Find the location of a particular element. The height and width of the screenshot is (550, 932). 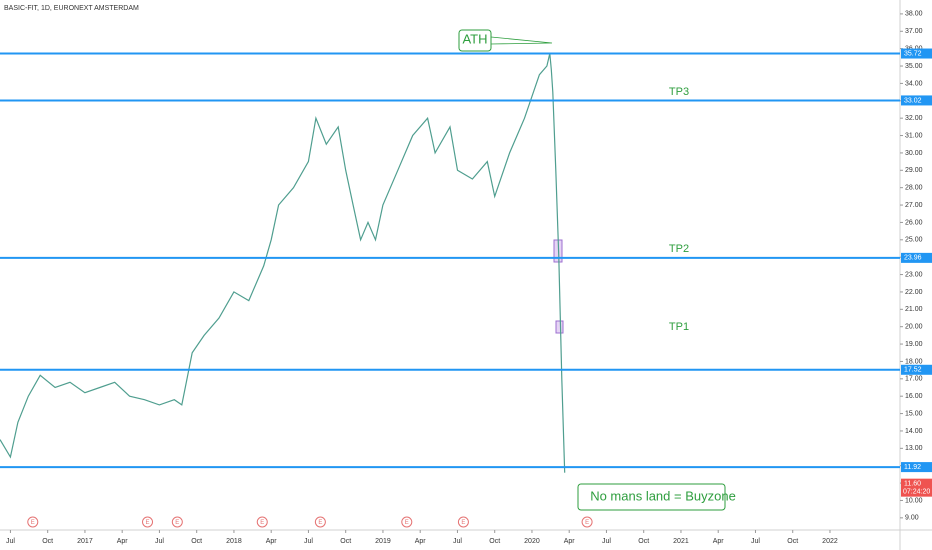

level-label: 23.96 is located at coordinates (913, 258).